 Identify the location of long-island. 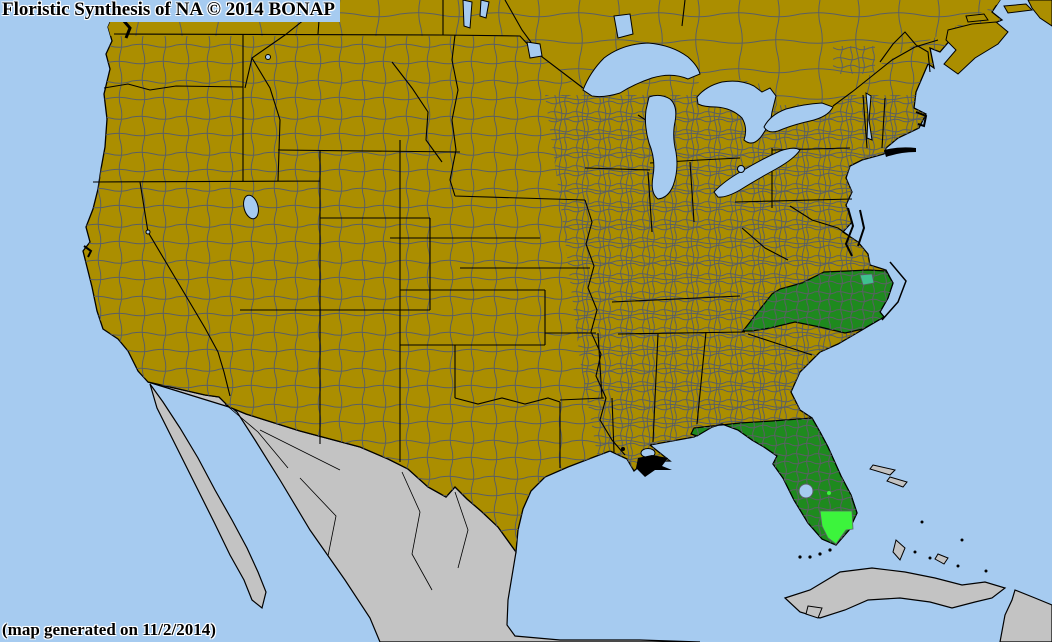
(900, 152).